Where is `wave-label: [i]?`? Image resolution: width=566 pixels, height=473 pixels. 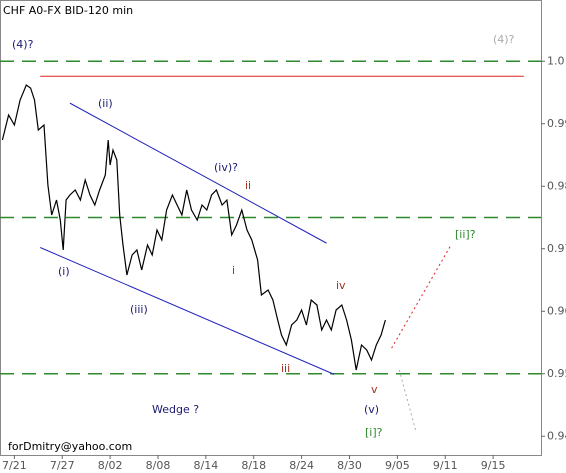 wave-label: [i]? is located at coordinates (374, 432).